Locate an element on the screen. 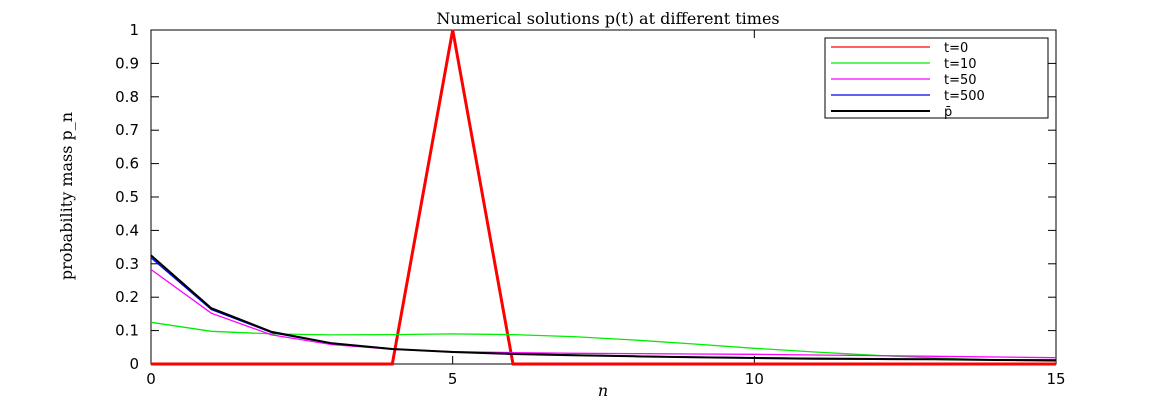 Image resolution: width=1165 pixels, height=410 pixels. x-tick-label: 5 is located at coordinates (453, 379).